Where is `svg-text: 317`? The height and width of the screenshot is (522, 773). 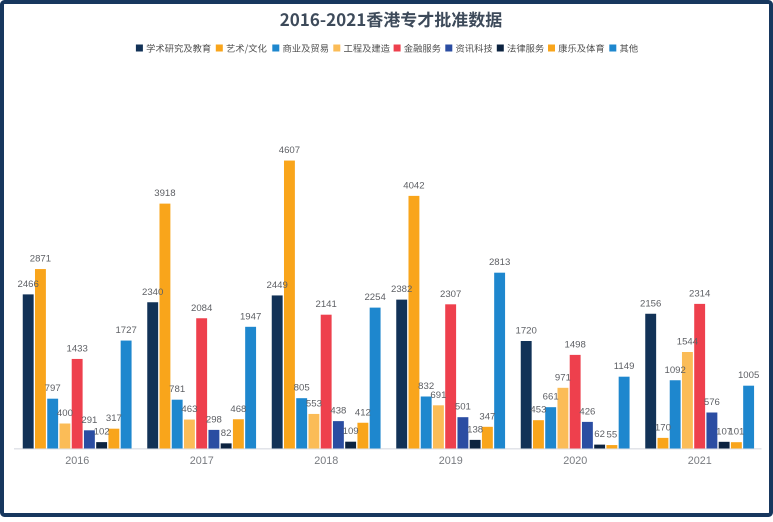 svg-text: 317 is located at coordinates (114, 418).